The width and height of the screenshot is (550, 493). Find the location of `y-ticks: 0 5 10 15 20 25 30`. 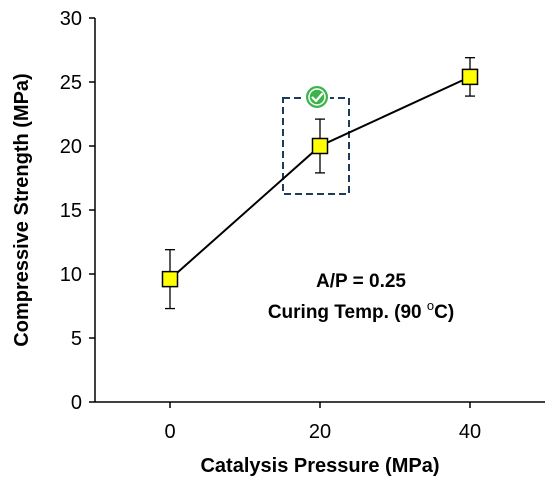

y-ticks: 0 5 10 15 20 25 30 is located at coordinates (77, 211).